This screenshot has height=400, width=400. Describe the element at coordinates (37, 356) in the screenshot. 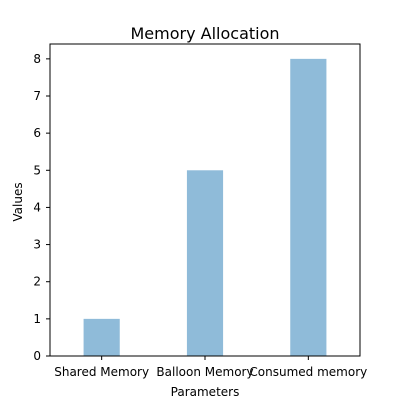

I see `y-tick-label: 0` at that location.